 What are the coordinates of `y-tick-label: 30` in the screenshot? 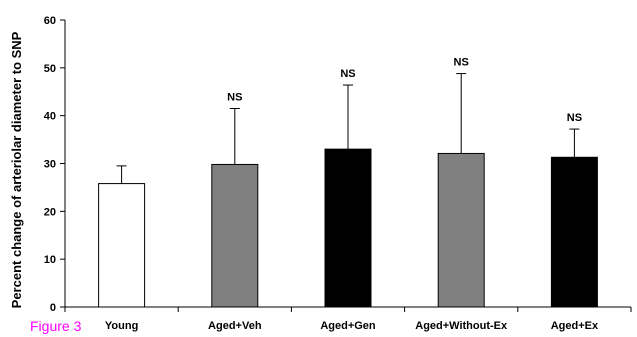 It's located at (50, 165).